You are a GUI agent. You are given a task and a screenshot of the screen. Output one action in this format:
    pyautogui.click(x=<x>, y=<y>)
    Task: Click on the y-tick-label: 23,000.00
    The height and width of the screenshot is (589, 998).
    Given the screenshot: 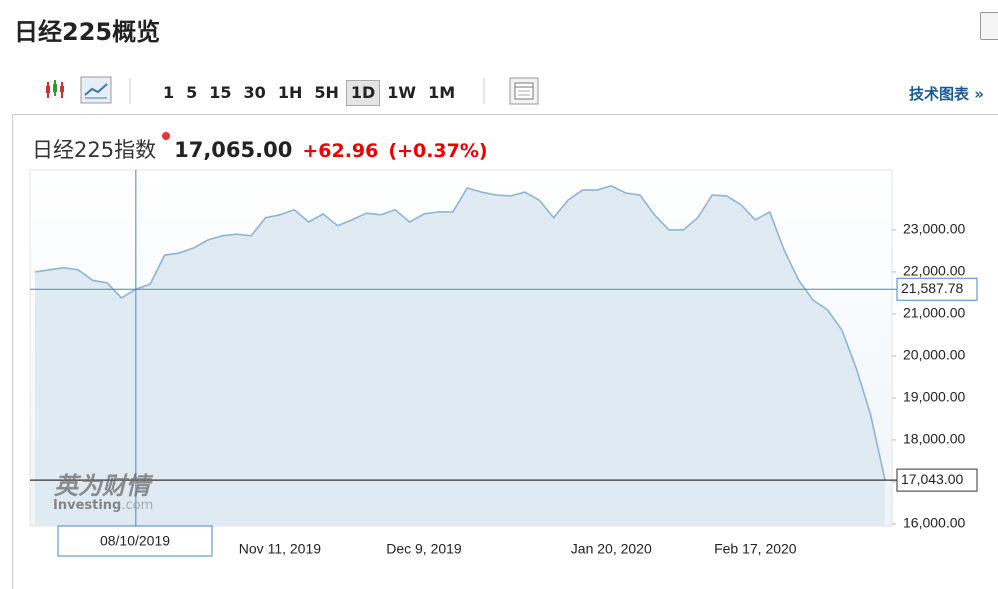 What is the action you would take?
    pyautogui.click(x=934, y=229)
    